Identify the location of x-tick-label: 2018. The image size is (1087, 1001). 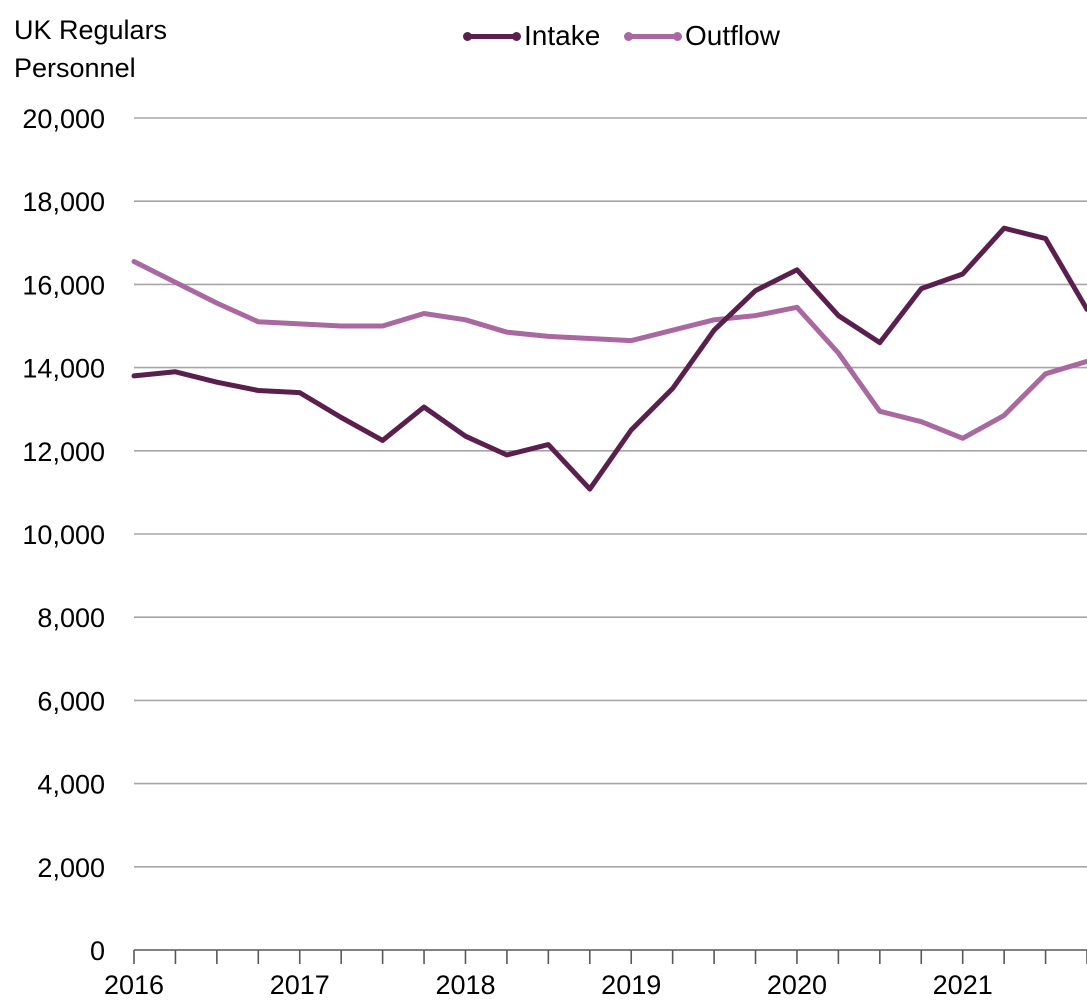
(465, 985).